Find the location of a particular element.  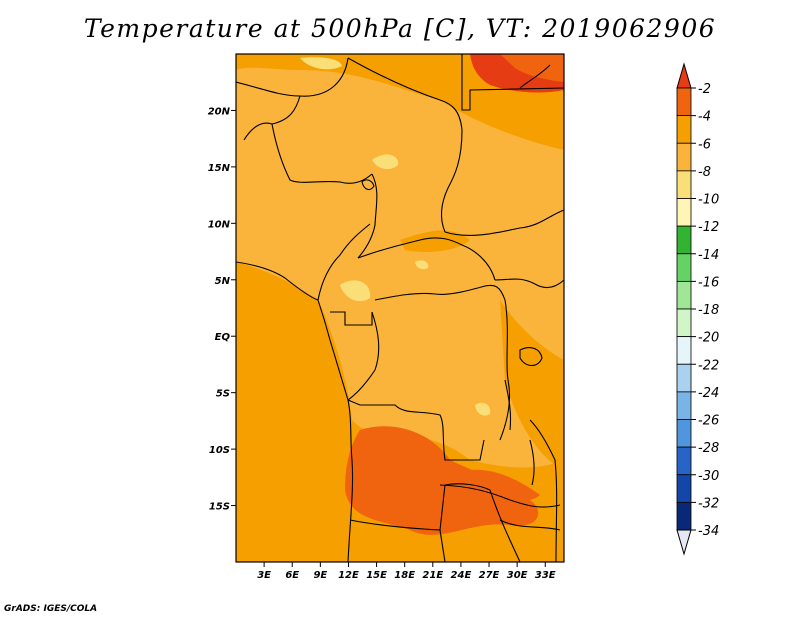

border-car is located at coordinates (426, 259).